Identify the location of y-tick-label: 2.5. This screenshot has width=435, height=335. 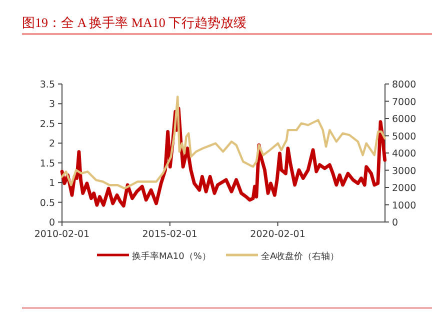
(47, 124).